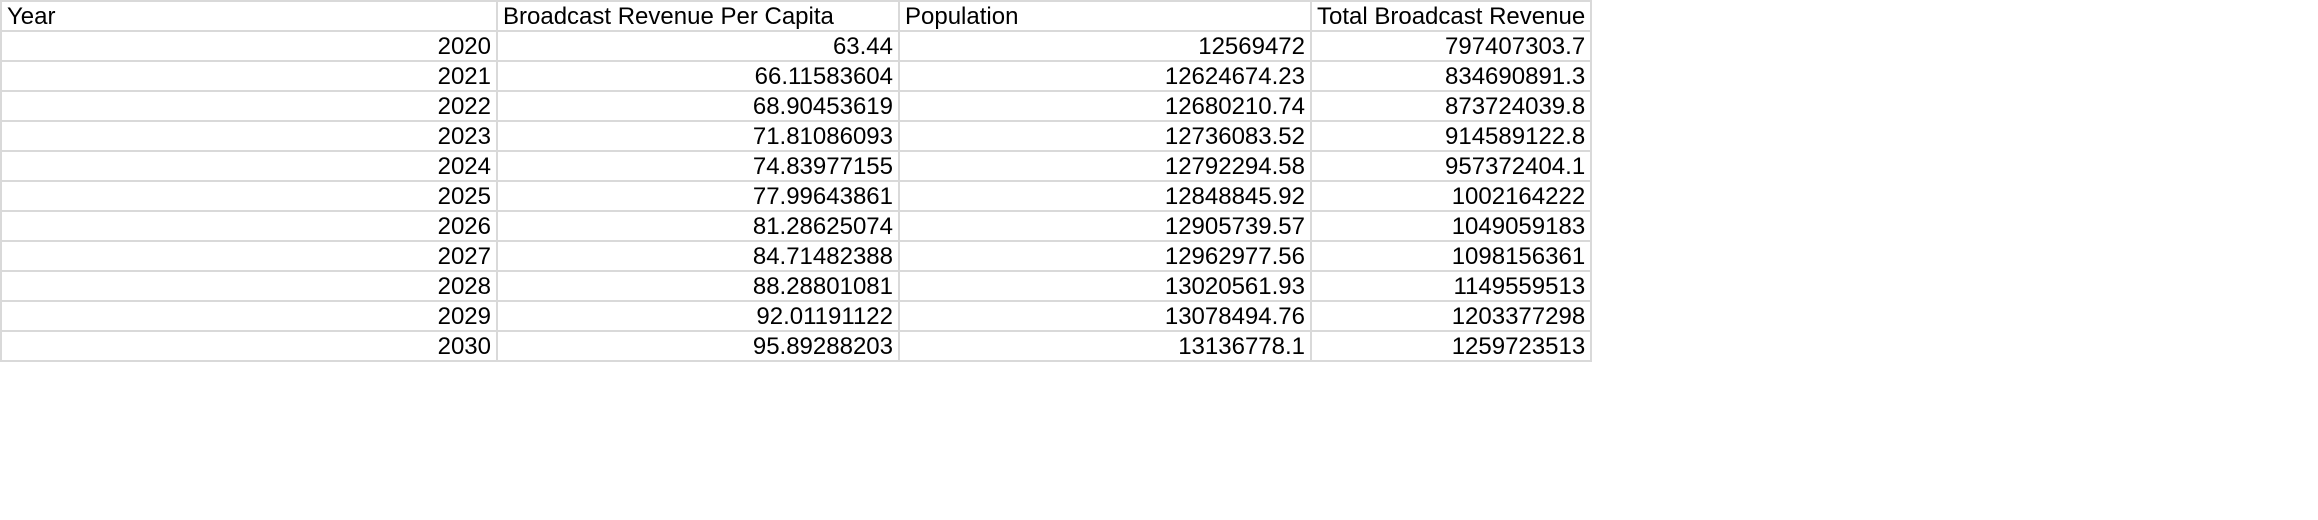 The width and height of the screenshot is (2318, 520). Describe the element at coordinates (698, 106) in the screenshot. I see `cell-revenue-per-capita: 68.90453619` at that location.